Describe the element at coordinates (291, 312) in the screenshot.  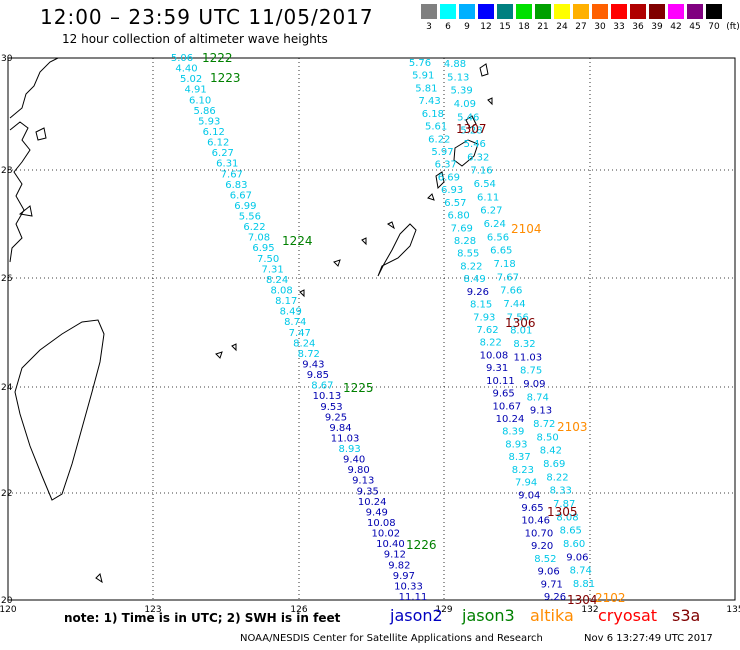
I see `swh-value: 8.49` at that location.